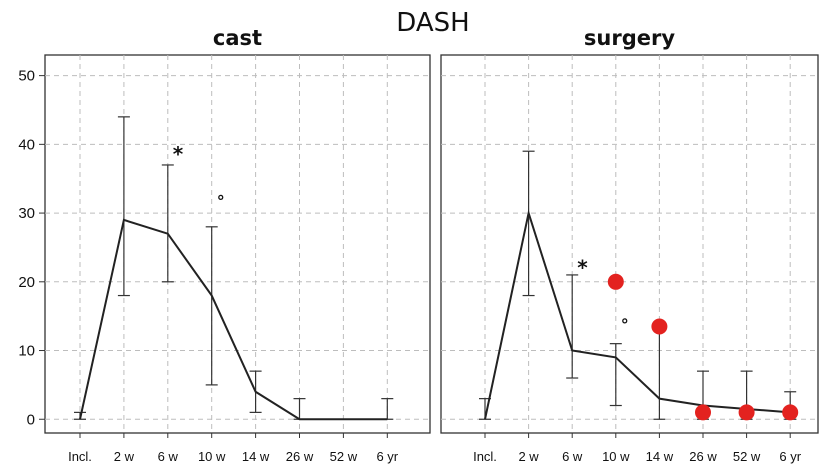 This screenshot has height=467, width=822. Describe the element at coordinates (432, 23) in the screenshot. I see `chart-title: DASH` at that location.